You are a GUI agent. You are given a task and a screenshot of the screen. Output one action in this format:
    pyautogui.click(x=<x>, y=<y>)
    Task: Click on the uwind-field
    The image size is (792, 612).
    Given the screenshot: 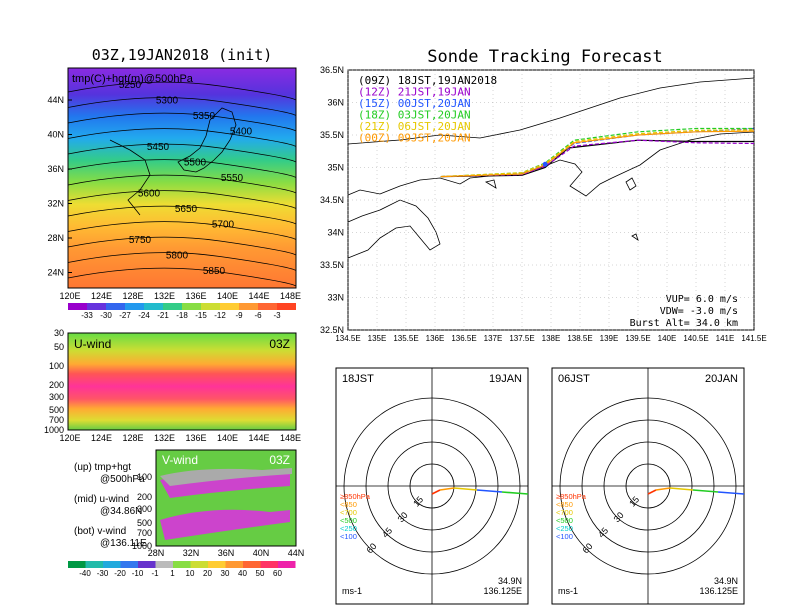 What is the action you would take?
    pyautogui.click(x=182, y=381)
    